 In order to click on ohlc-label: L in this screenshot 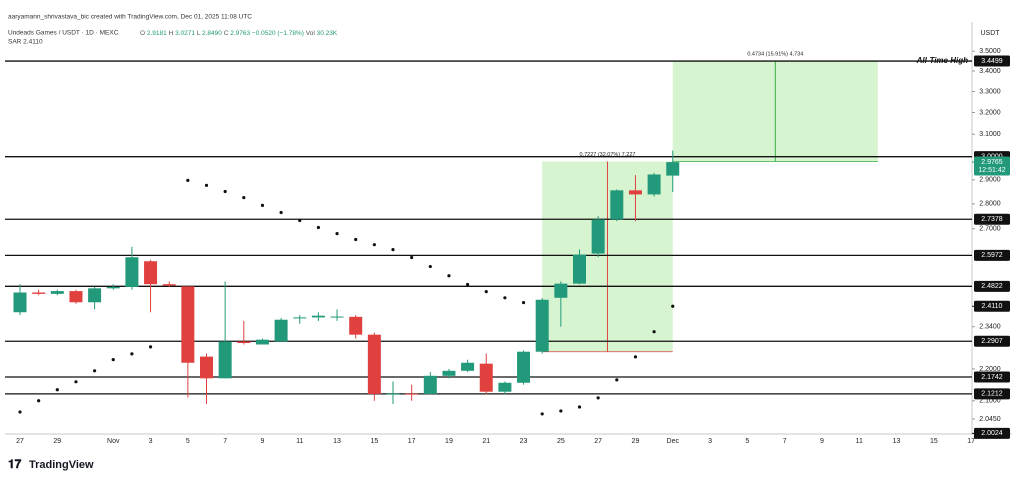, I will do `click(199, 33)`.